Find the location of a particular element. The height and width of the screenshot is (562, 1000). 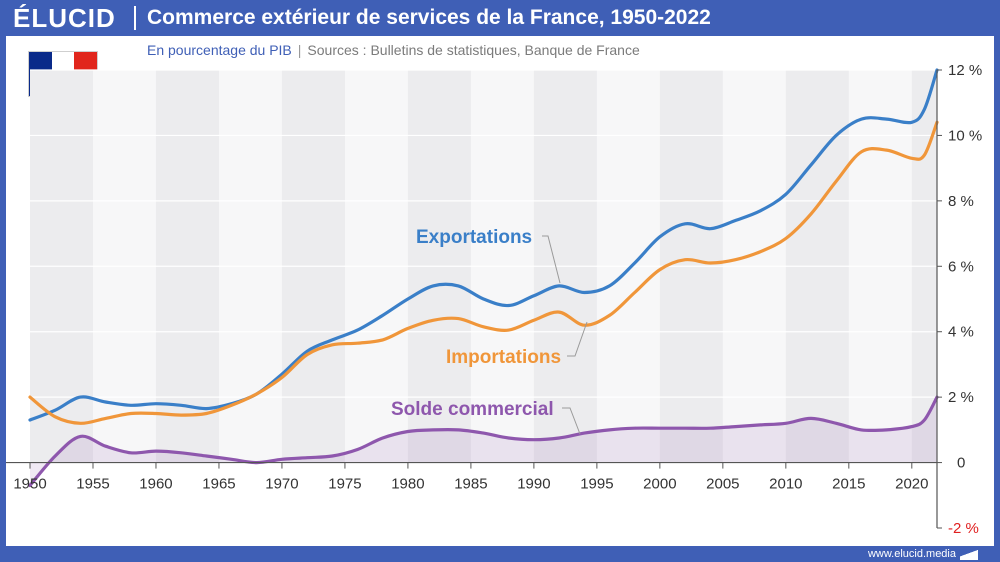

x-tick-label: 1965 is located at coordinates (218, 484).